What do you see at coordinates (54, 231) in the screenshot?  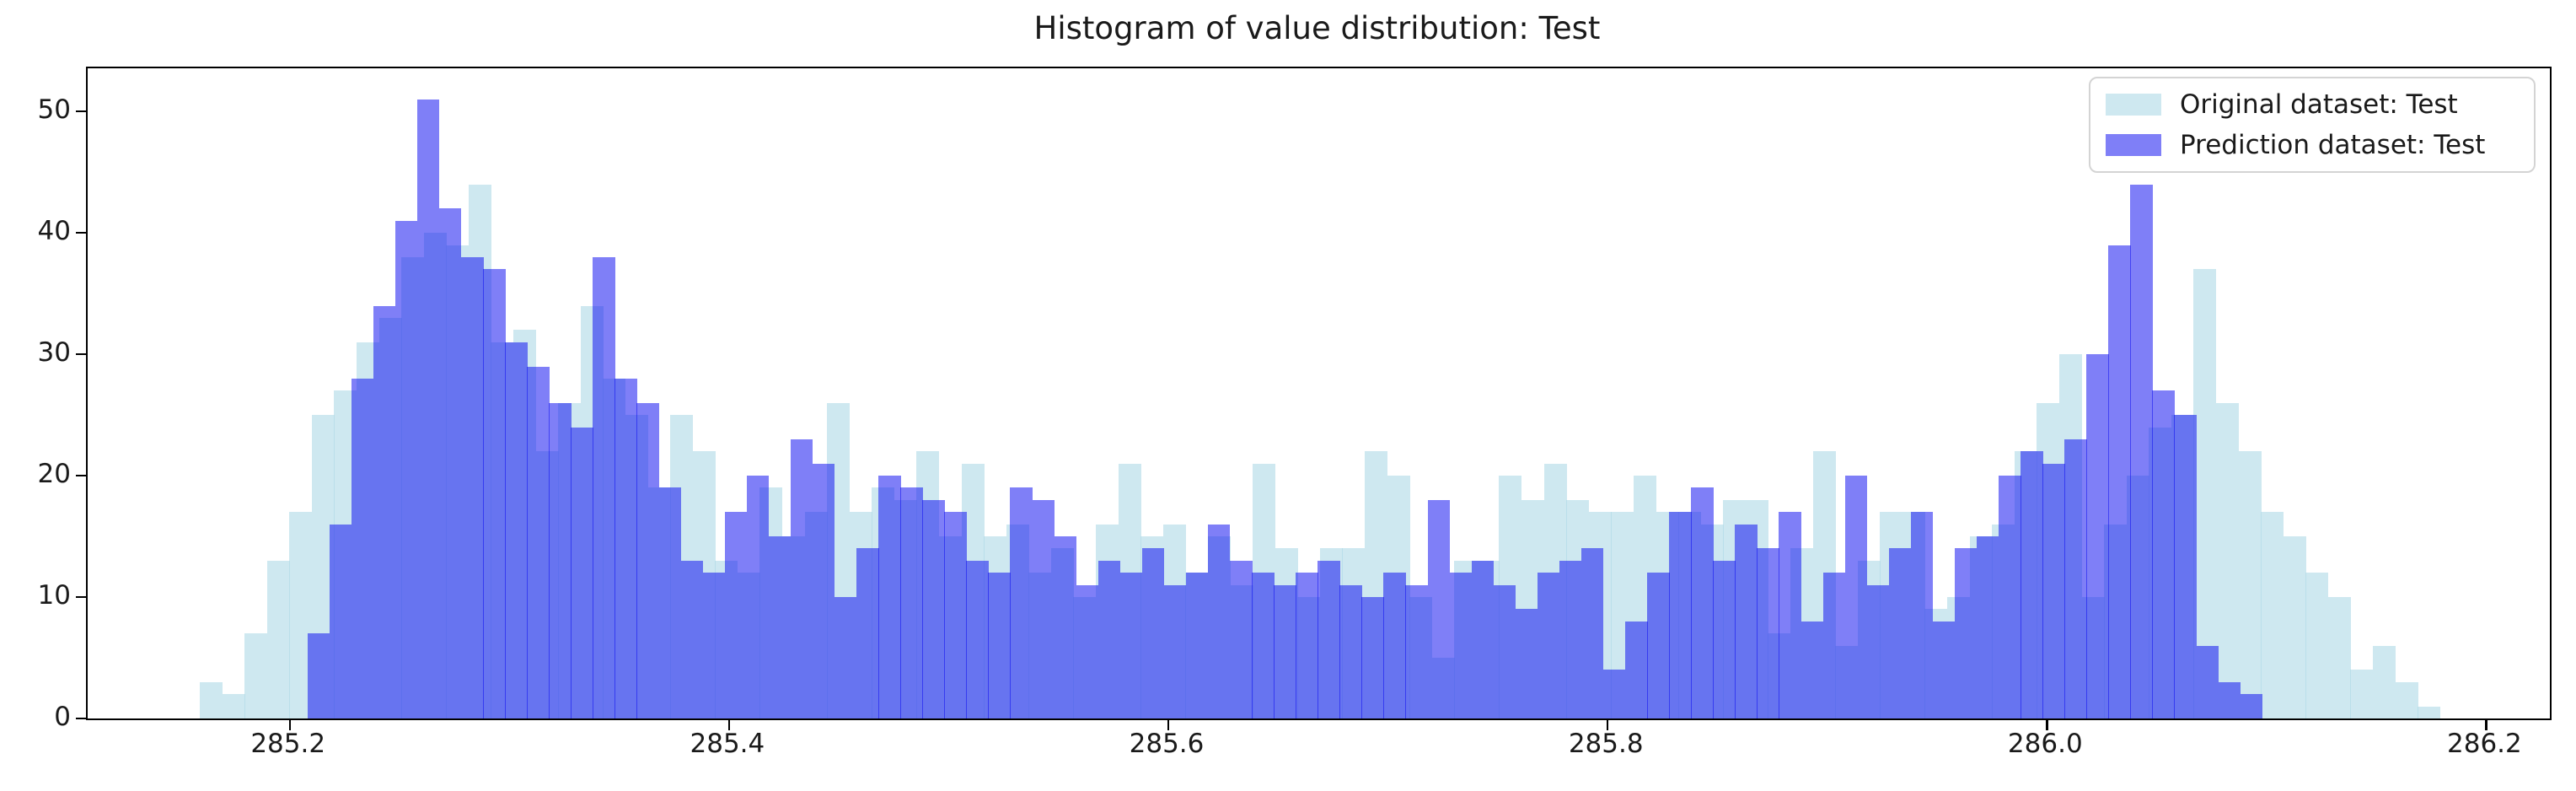 I see `y-tick-label: 40` at bounding box center [54, 231].